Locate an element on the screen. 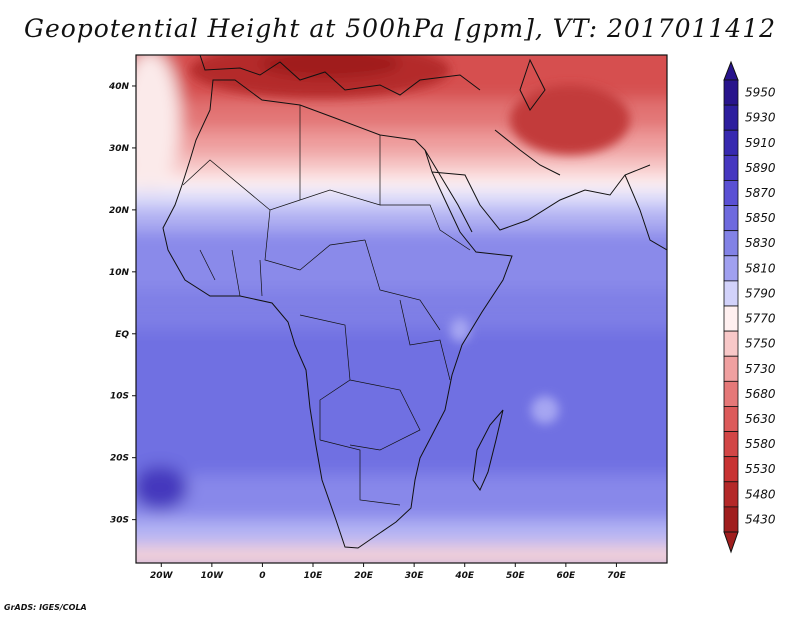  colorbar-label: 5680 is located at coordinates (760, 394).